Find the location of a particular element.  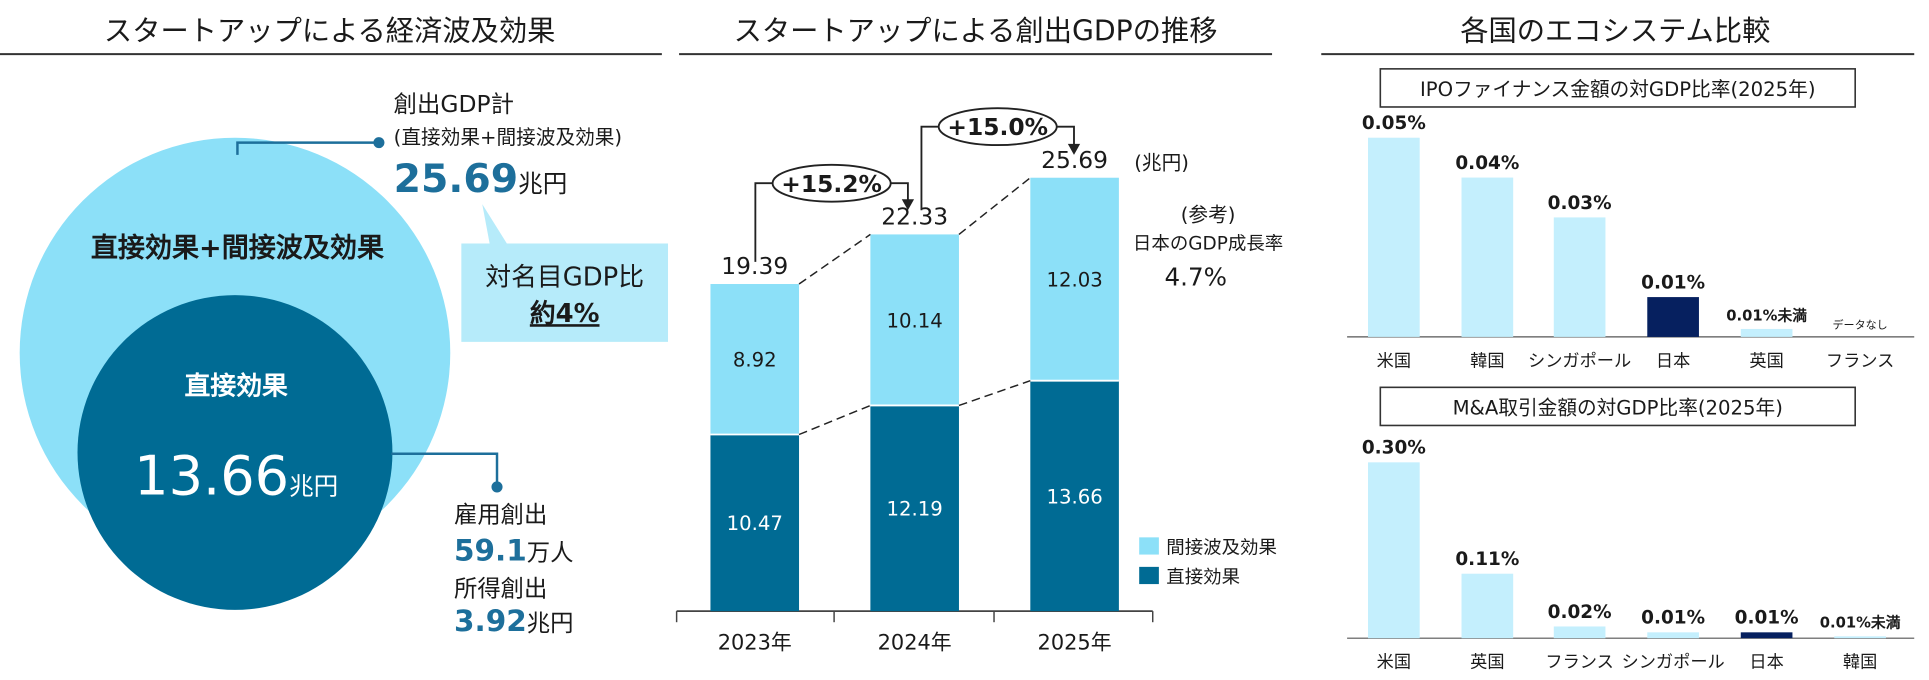

total-value-number: 25.69 is located at coordinates (456, 179).